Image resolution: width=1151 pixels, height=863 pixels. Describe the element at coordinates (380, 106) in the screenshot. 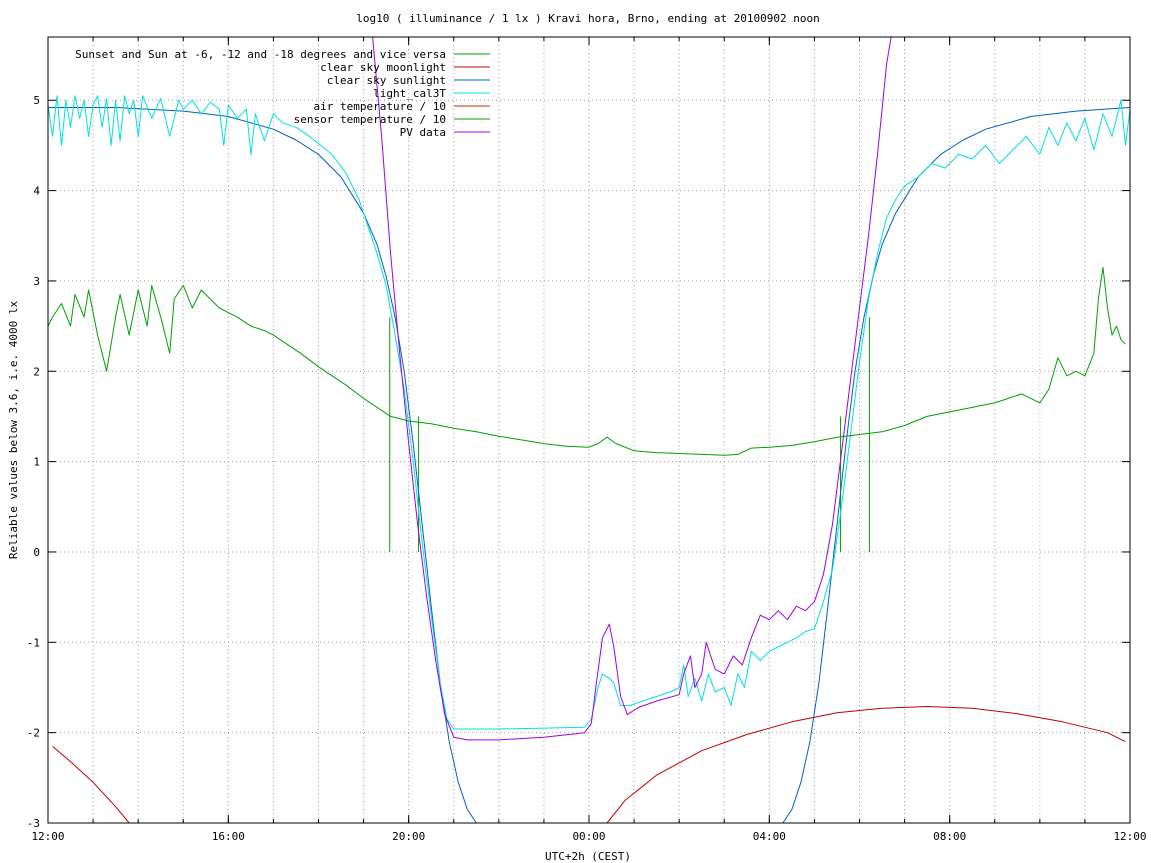

I see `legend-label: air temperature / 10` at that location.